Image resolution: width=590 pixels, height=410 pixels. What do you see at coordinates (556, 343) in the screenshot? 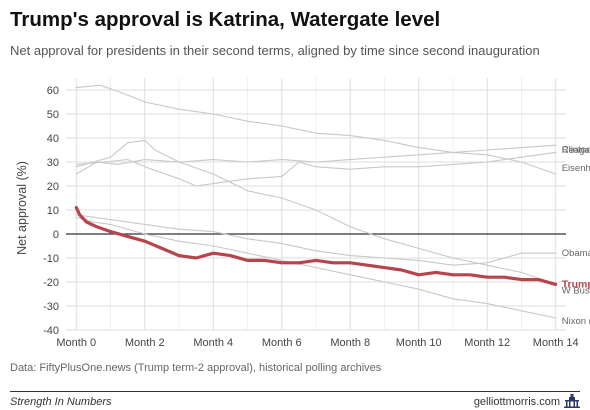
I see `x-tick-label: Month 14` at bounding box center [556, 343].